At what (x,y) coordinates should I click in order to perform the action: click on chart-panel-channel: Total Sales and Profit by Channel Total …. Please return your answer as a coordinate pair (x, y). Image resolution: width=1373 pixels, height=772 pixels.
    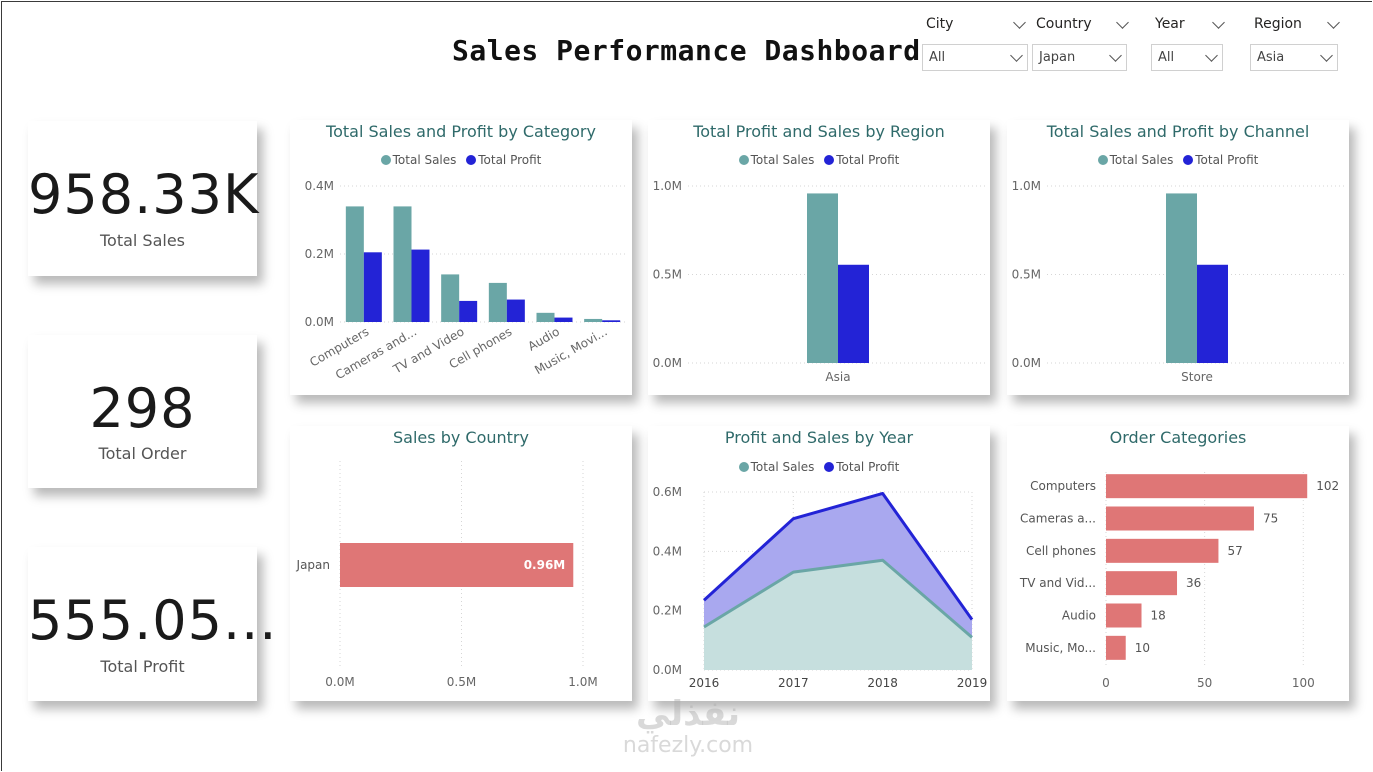
    Looking at the image, I should click on (1178, 257).